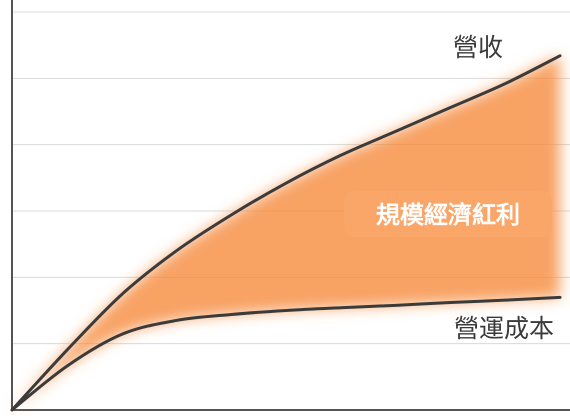 The width and height of the screenshot is (570, 416). What do you see at coordinates (478, 47) in the screenshot?
I see `revenue-label: 營收` at bounding box center [478, 47].